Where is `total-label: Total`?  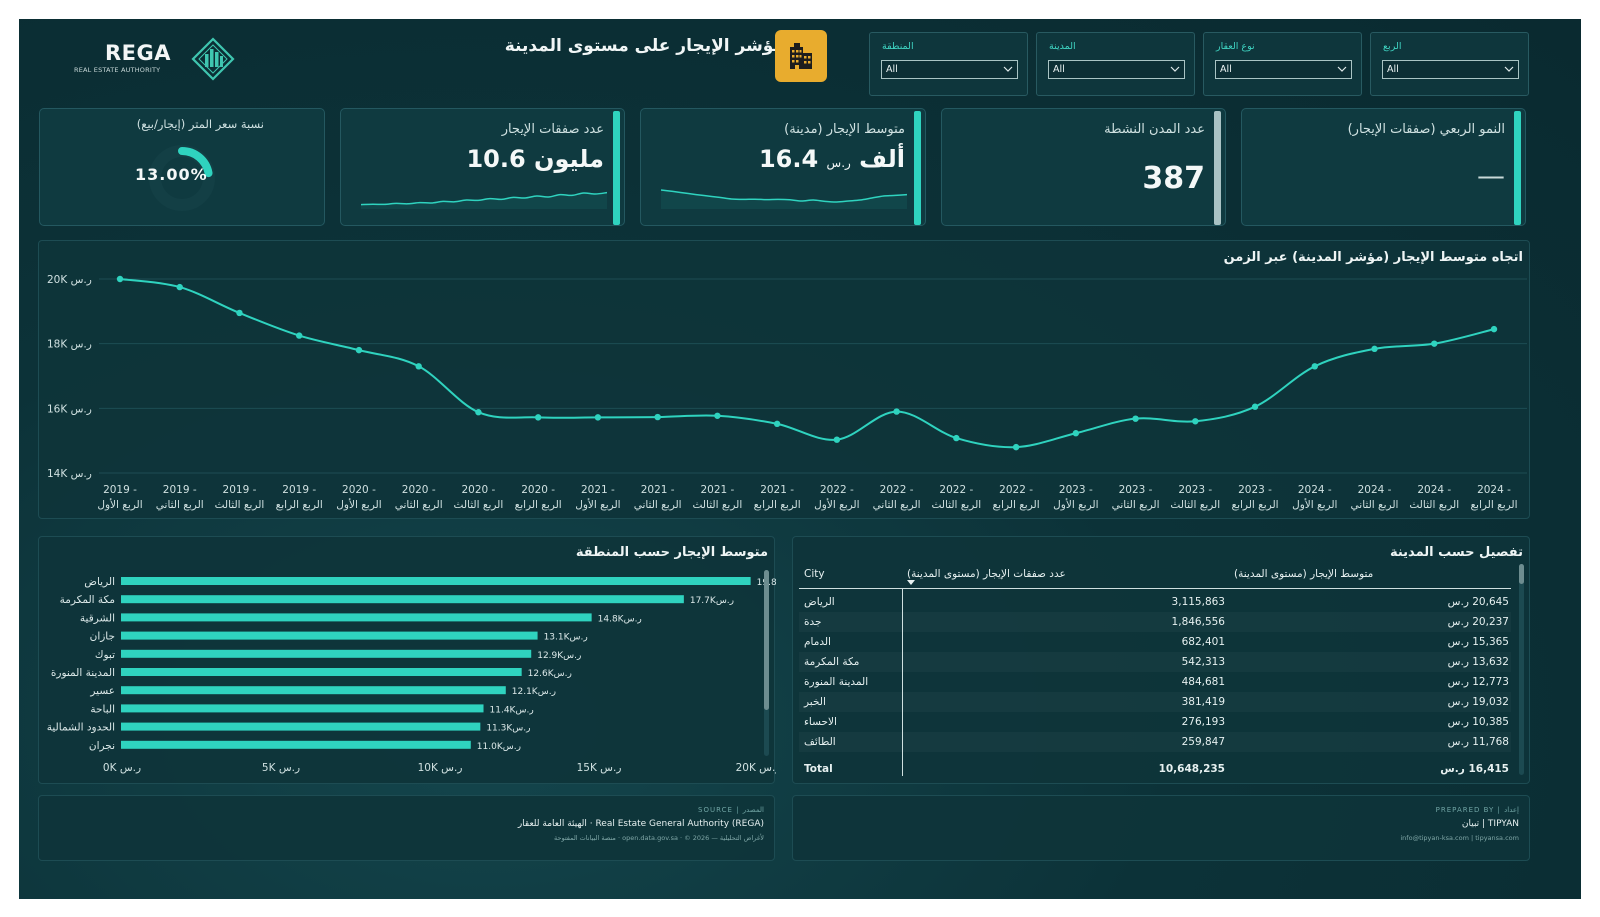
total-label: Total is located at coordinates (818, 769).